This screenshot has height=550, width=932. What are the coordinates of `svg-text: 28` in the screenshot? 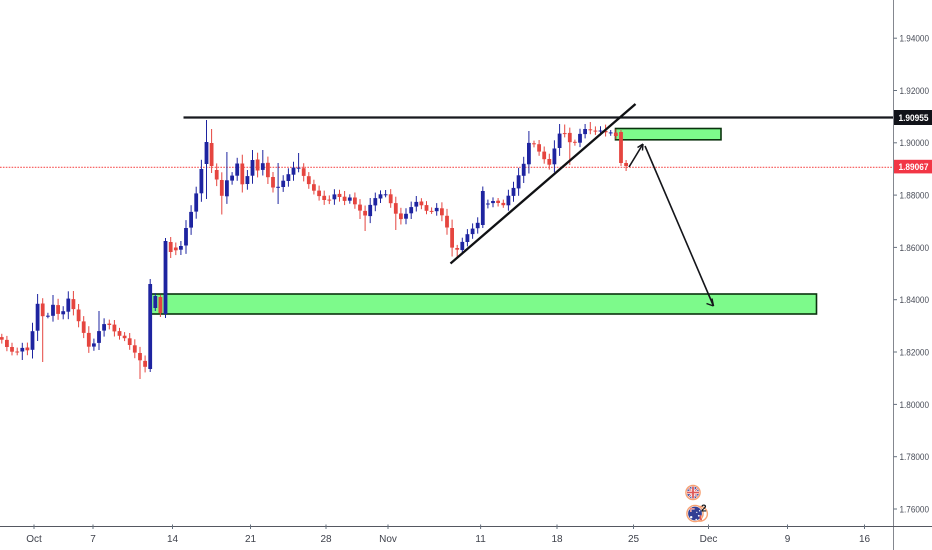 It's located at (326, 539).